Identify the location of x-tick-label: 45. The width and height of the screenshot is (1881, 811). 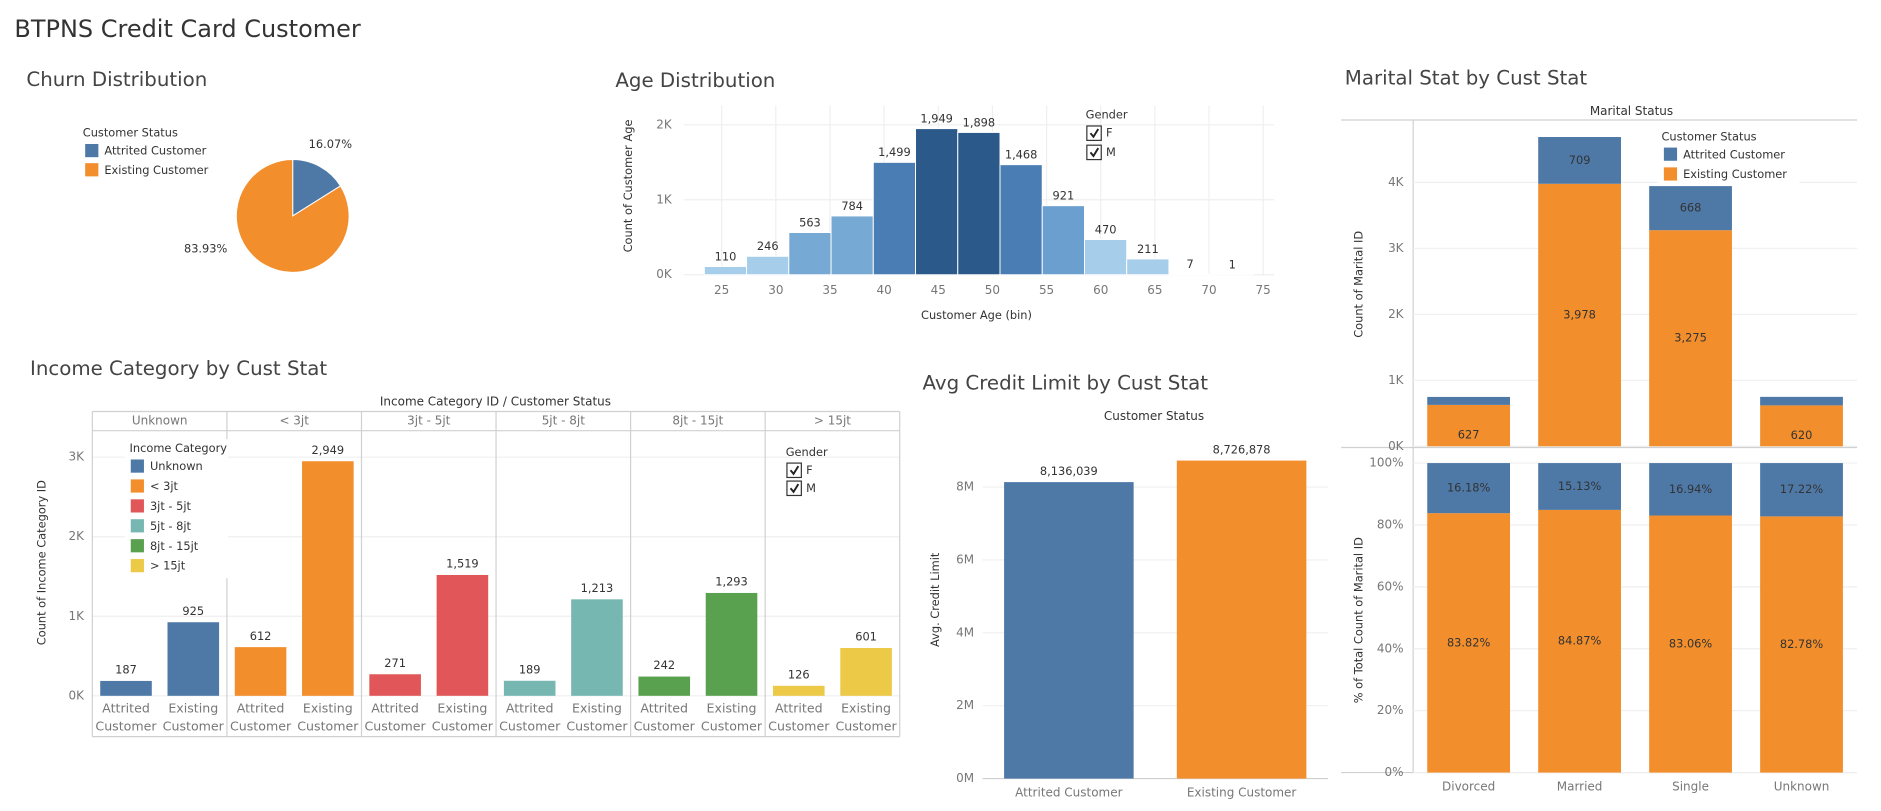
(938, 290).